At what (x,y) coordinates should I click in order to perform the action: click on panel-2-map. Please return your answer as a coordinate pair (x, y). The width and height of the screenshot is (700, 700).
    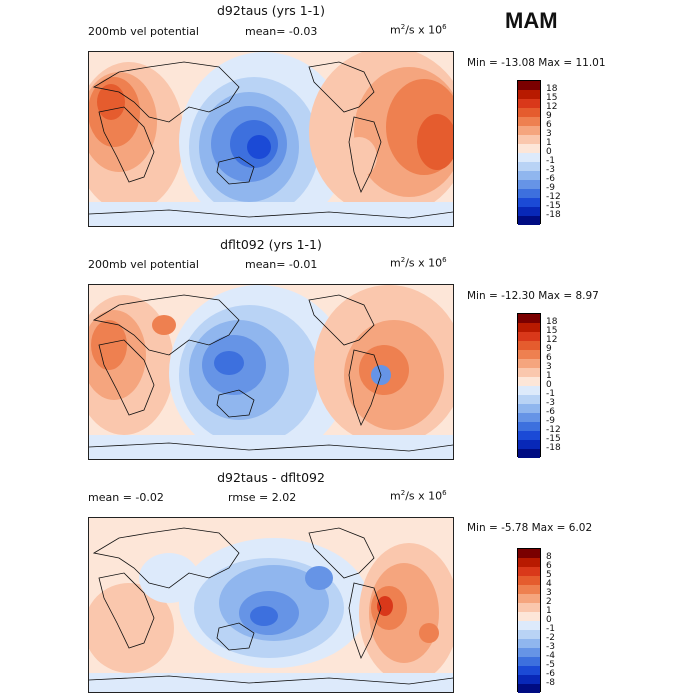
    Looking at the image, I should click on (271, 372).